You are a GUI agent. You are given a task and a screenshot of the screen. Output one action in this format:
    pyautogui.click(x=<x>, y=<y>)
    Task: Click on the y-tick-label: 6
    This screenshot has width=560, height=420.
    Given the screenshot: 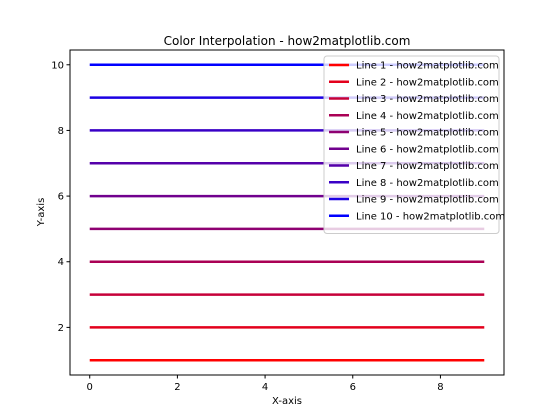 What is the action you would take?
    pyautogui.click(x=61, y=197)
    